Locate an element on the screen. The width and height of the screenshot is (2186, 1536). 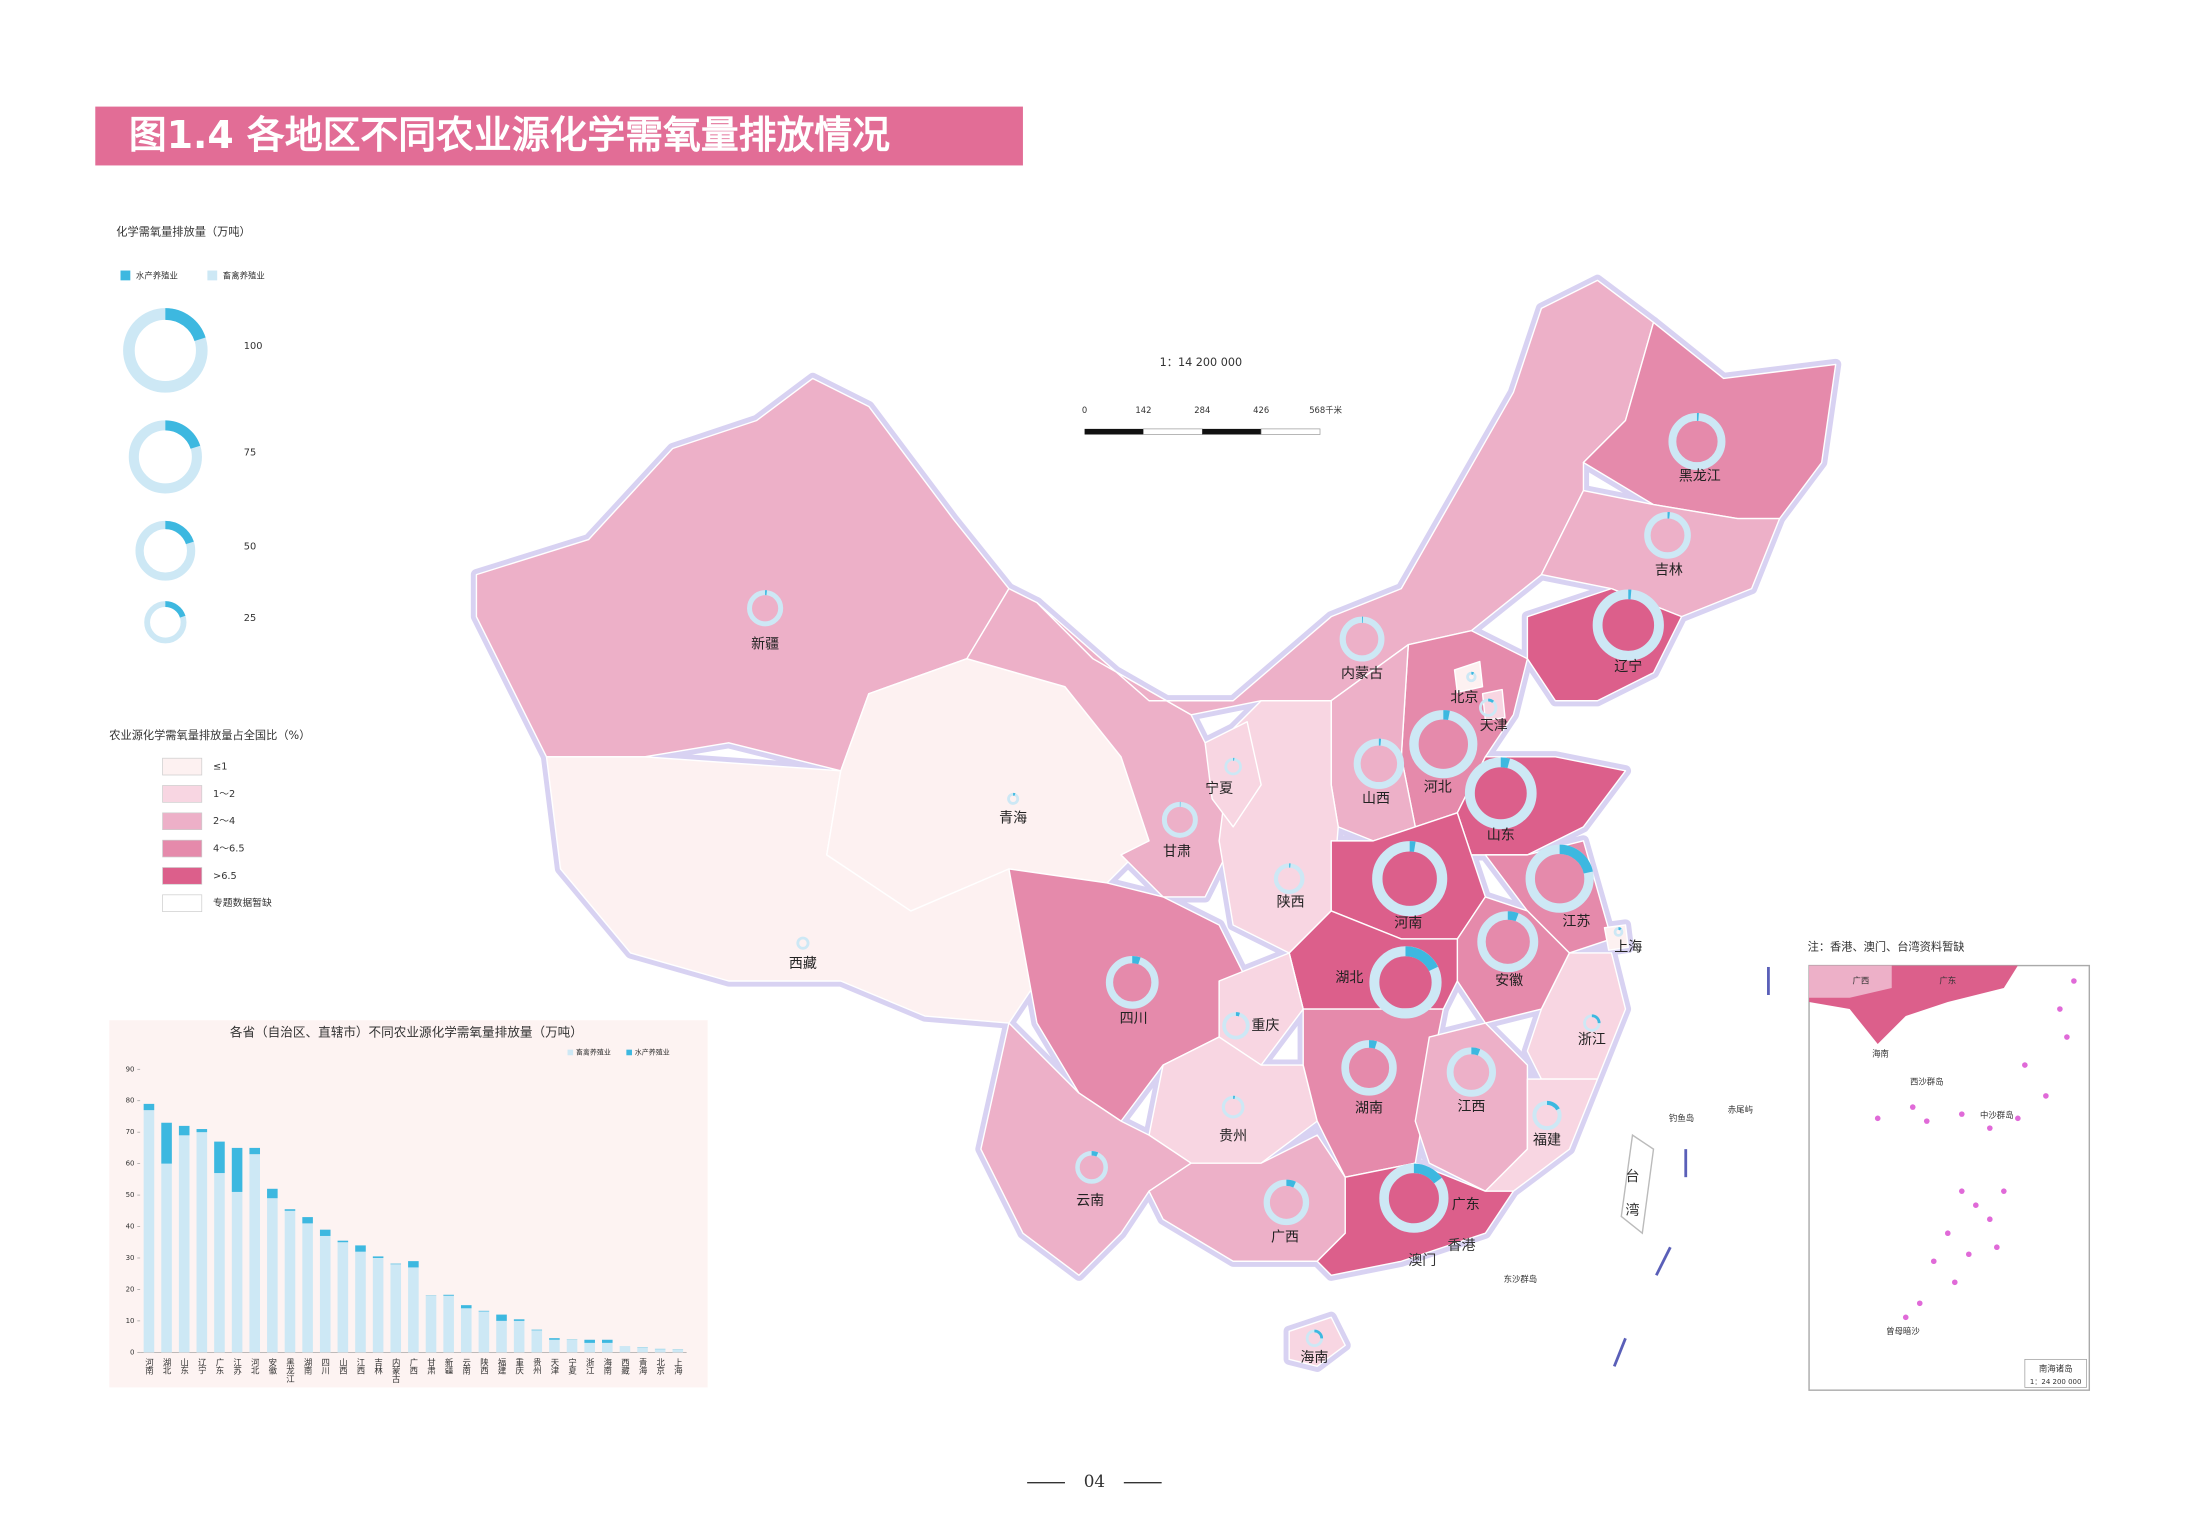
inset-islands is located at coordinates (1975, 1149).